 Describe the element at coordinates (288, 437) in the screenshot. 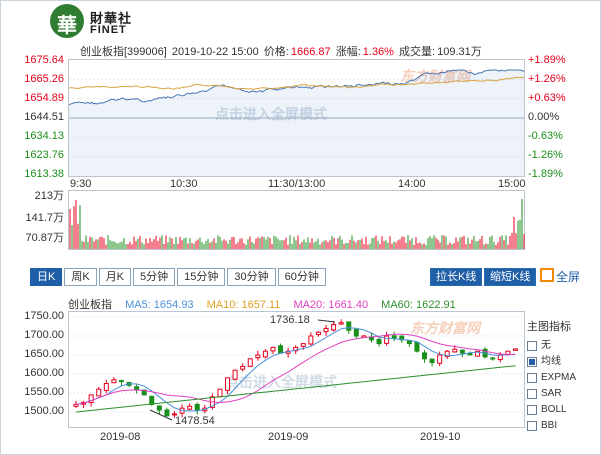

I see `date-label: 2019-09` at that location.